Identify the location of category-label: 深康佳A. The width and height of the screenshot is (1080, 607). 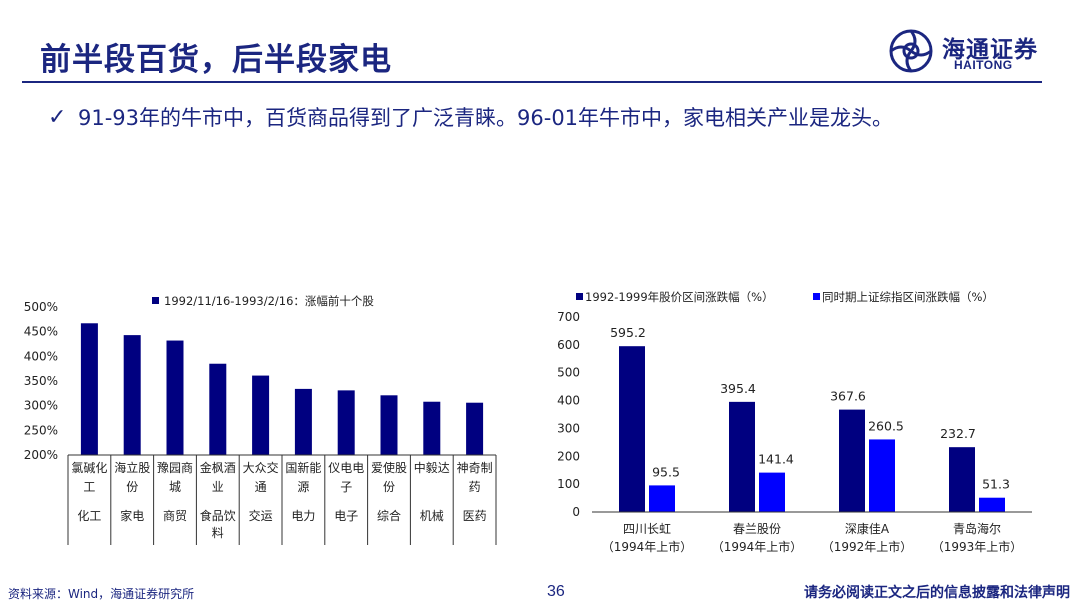
(867, 528).